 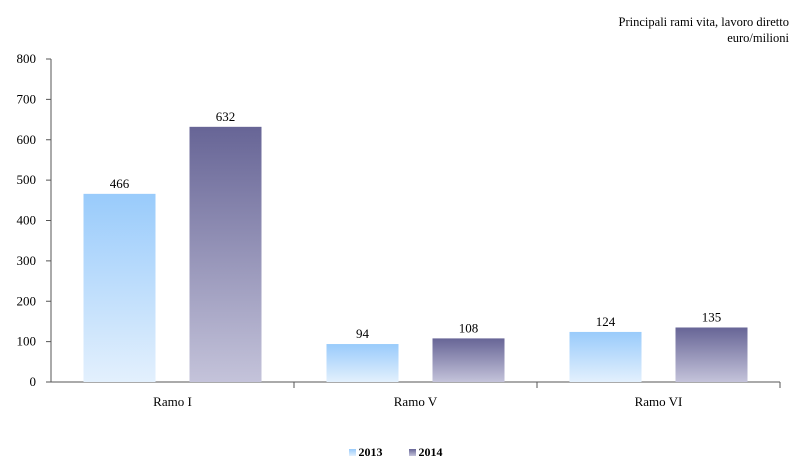 I want to click on legend-swatch-2013, so click(x=352, y=452).